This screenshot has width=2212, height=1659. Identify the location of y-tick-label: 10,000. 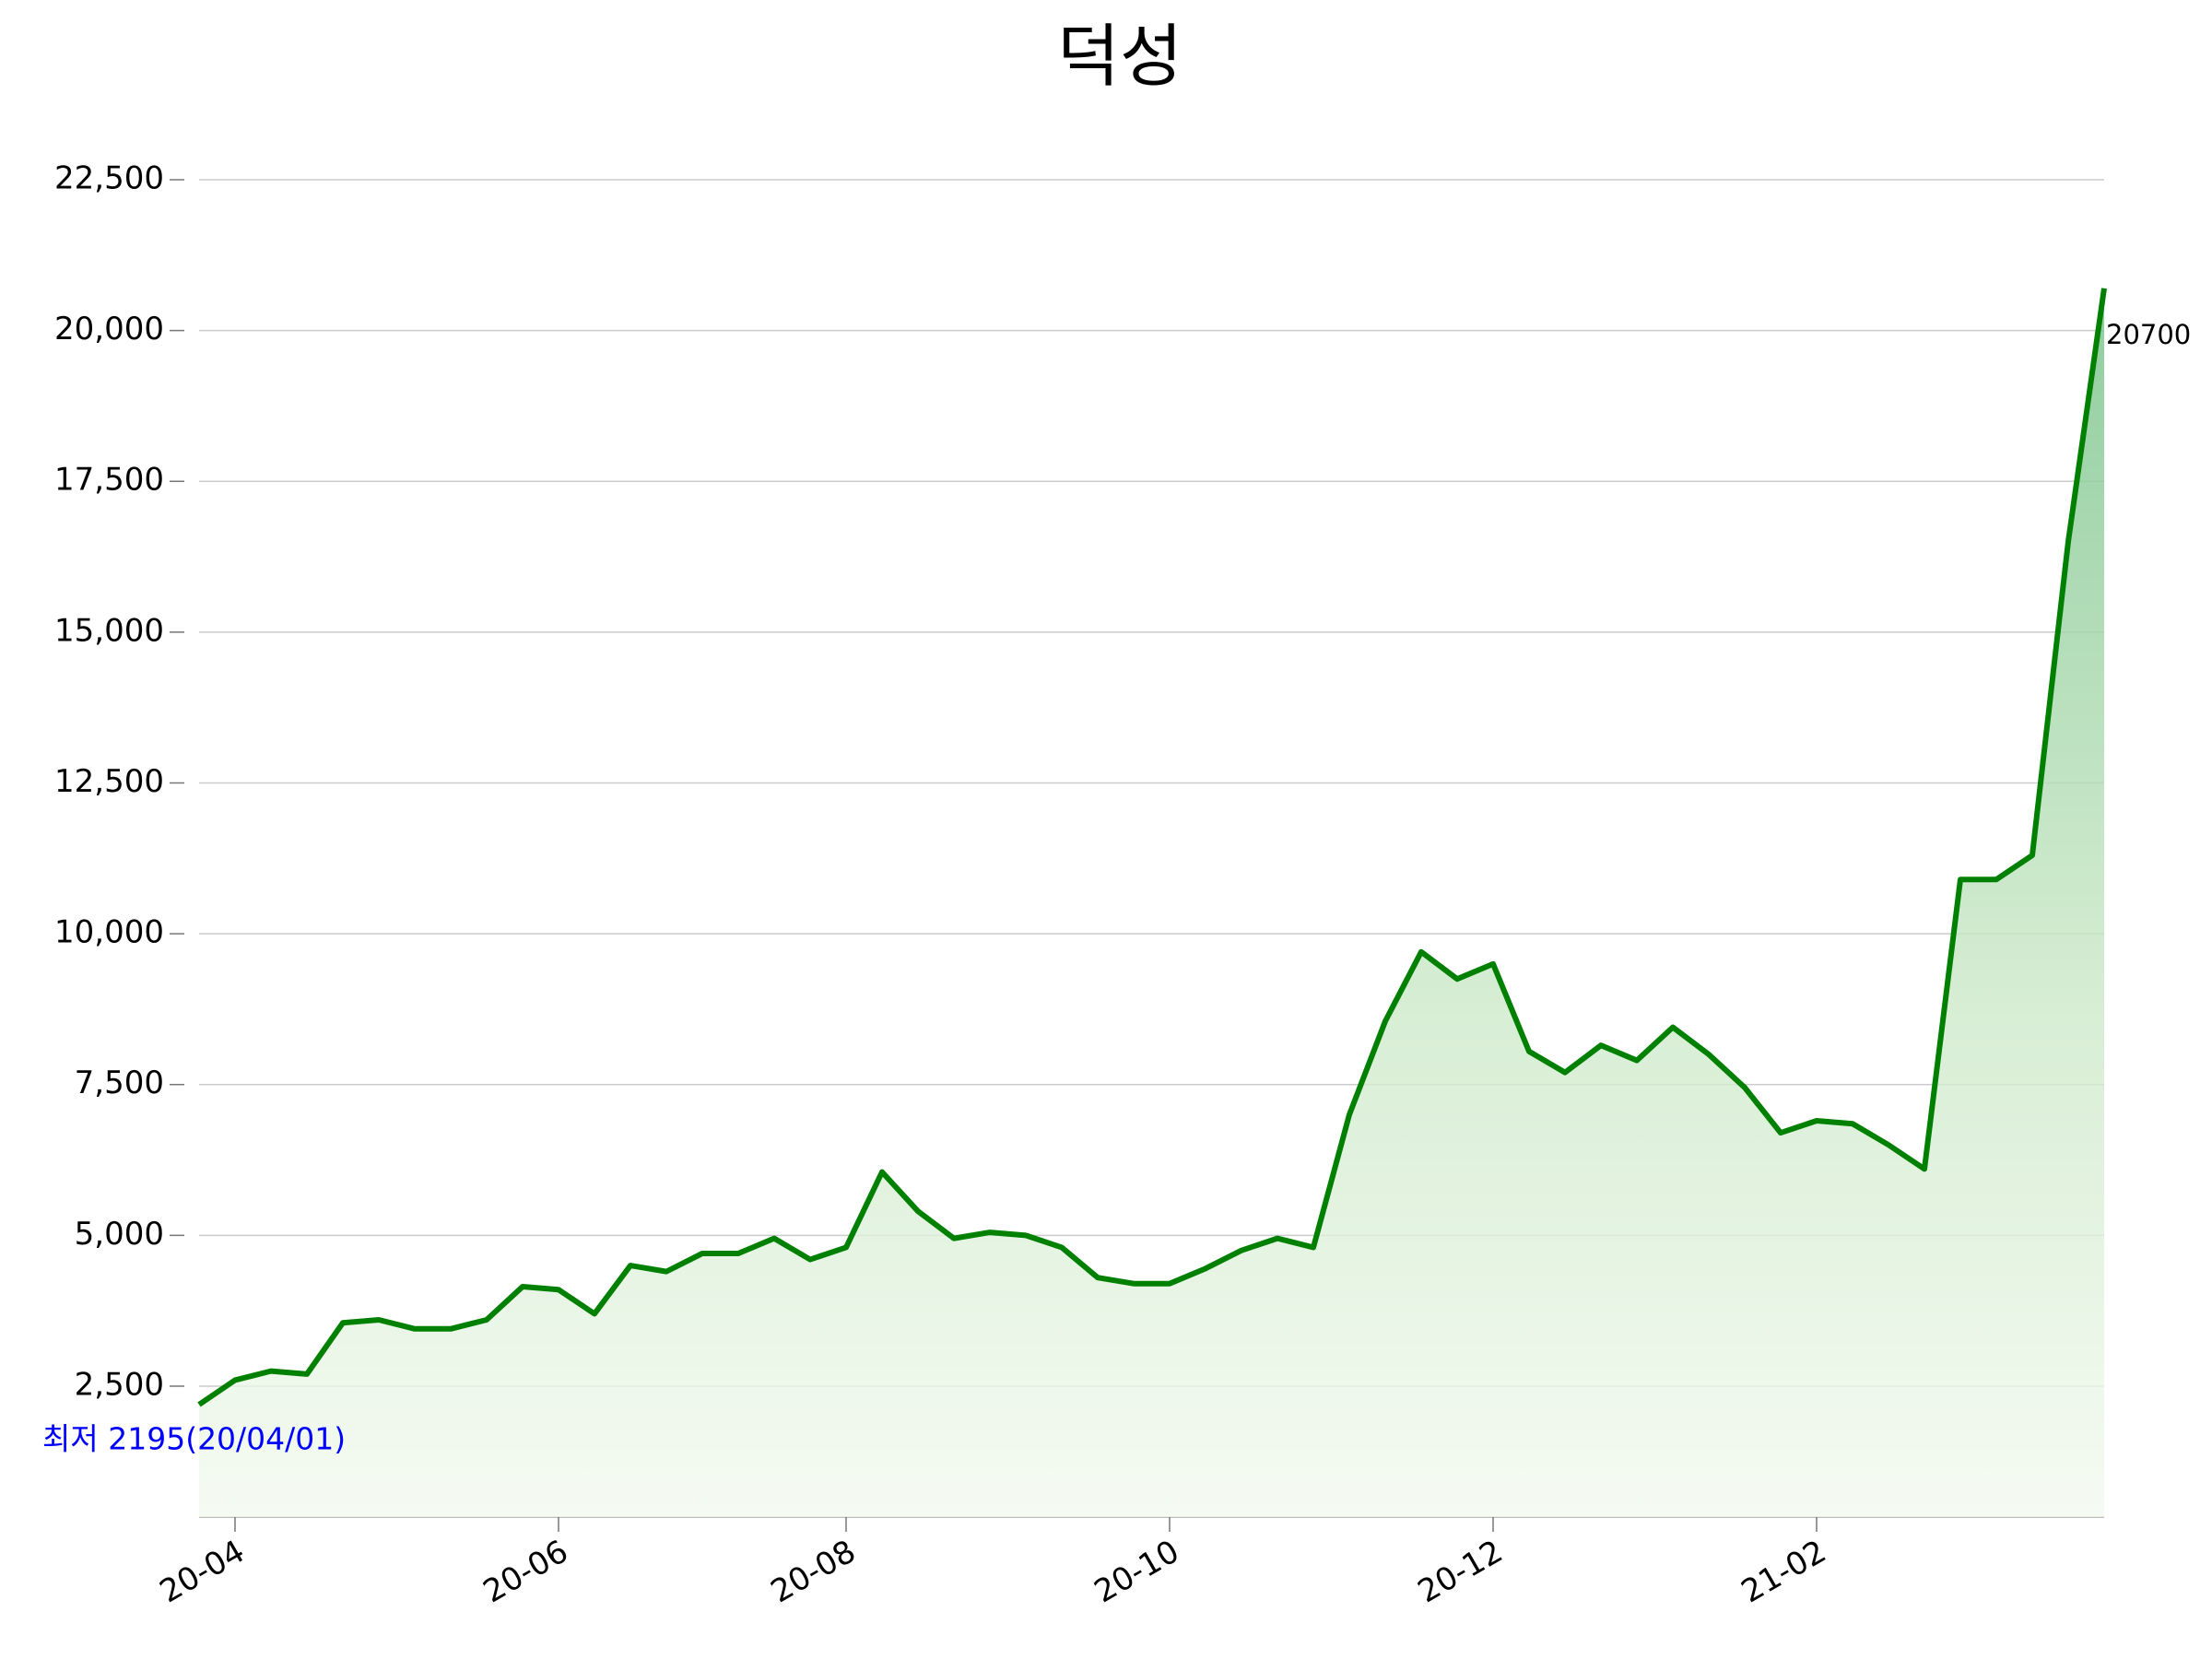
(109, 932).